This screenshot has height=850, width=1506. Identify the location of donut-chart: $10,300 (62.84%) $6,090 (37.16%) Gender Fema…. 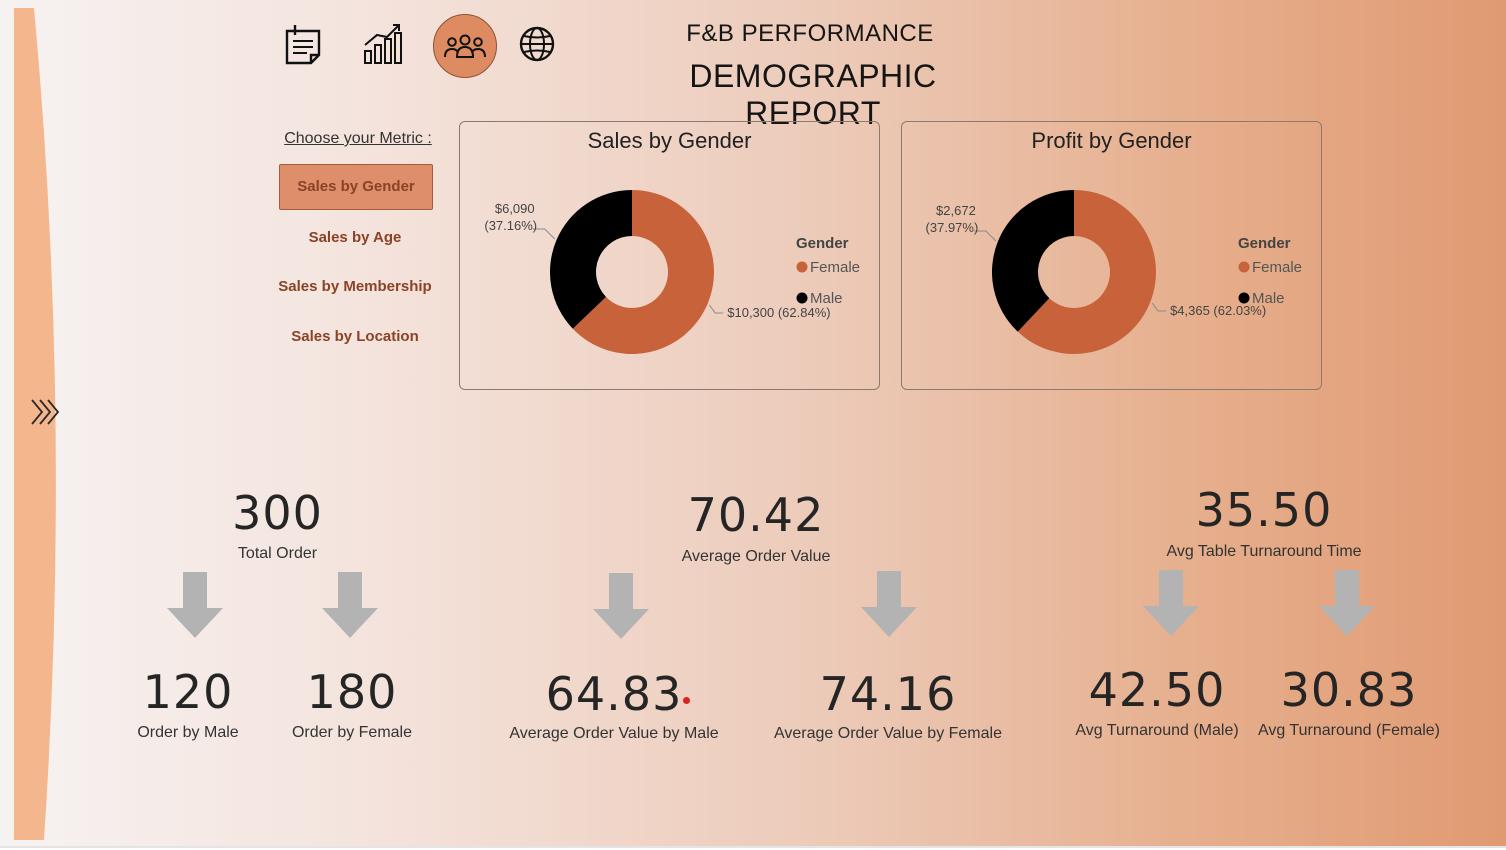
(672, 272).